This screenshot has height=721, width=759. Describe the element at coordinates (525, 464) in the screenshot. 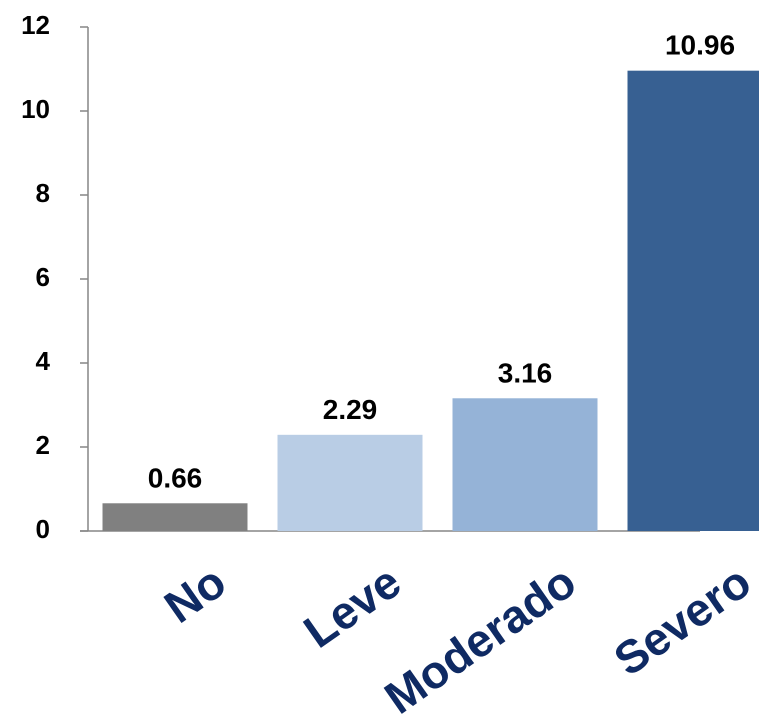

I see `bar-moderado` at that location.